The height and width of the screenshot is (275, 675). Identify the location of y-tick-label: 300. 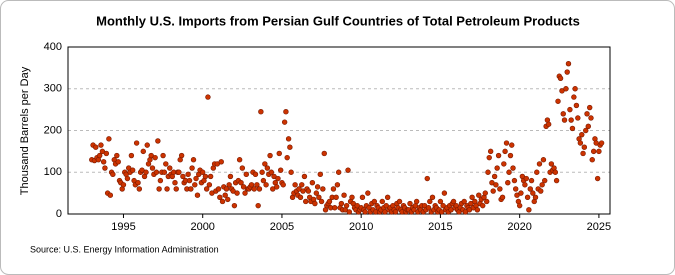
(53, 89).